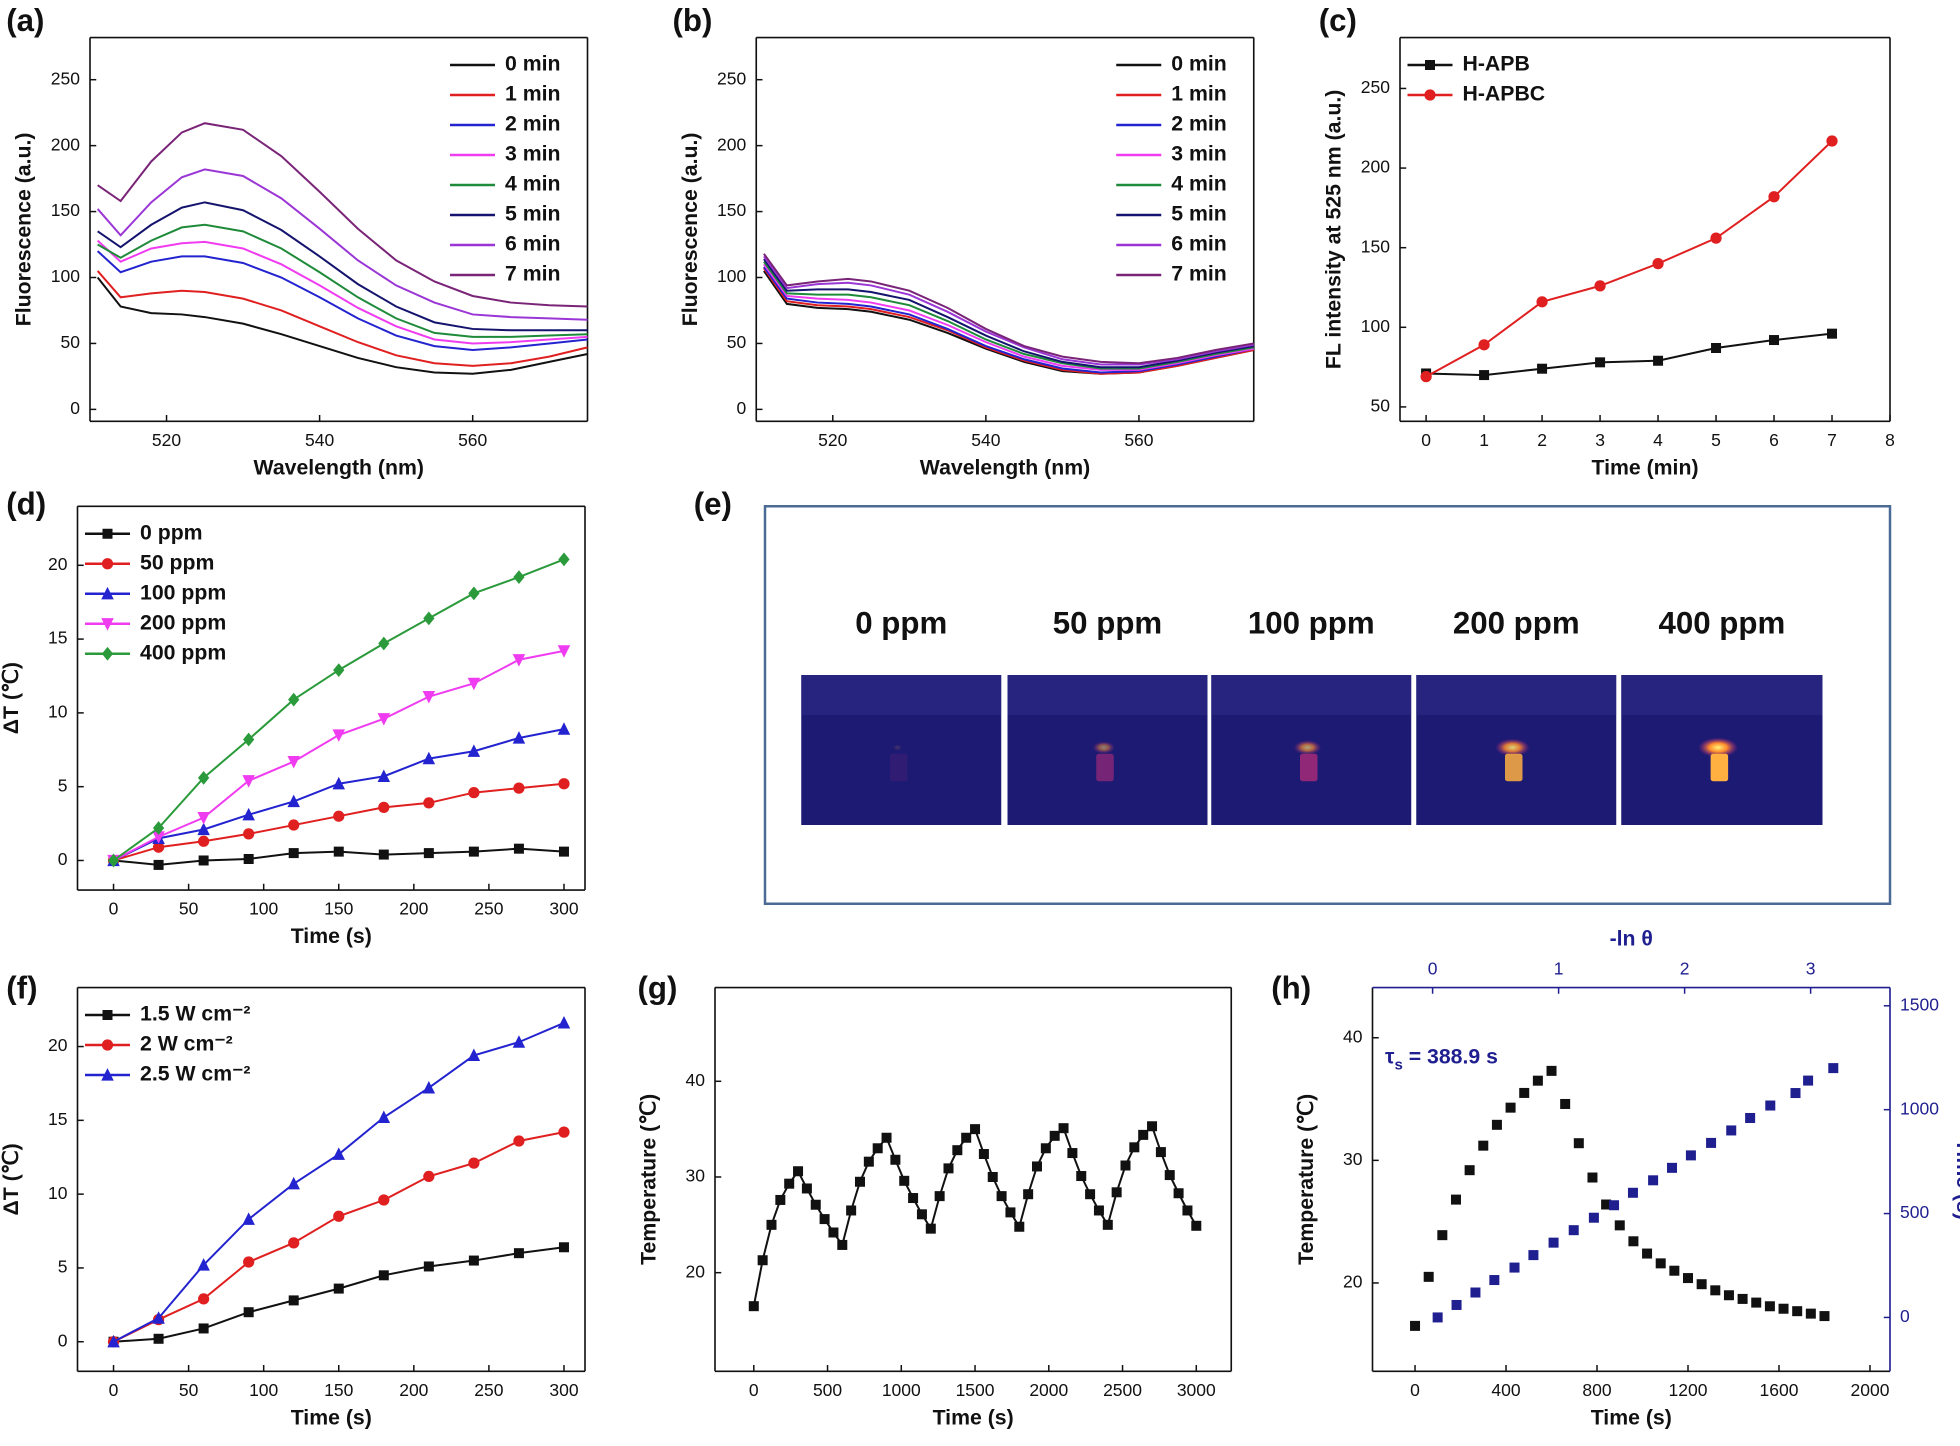  Describe the element at coordinates (901, 695) in the screenshot. I see `thermal-band` at that location.